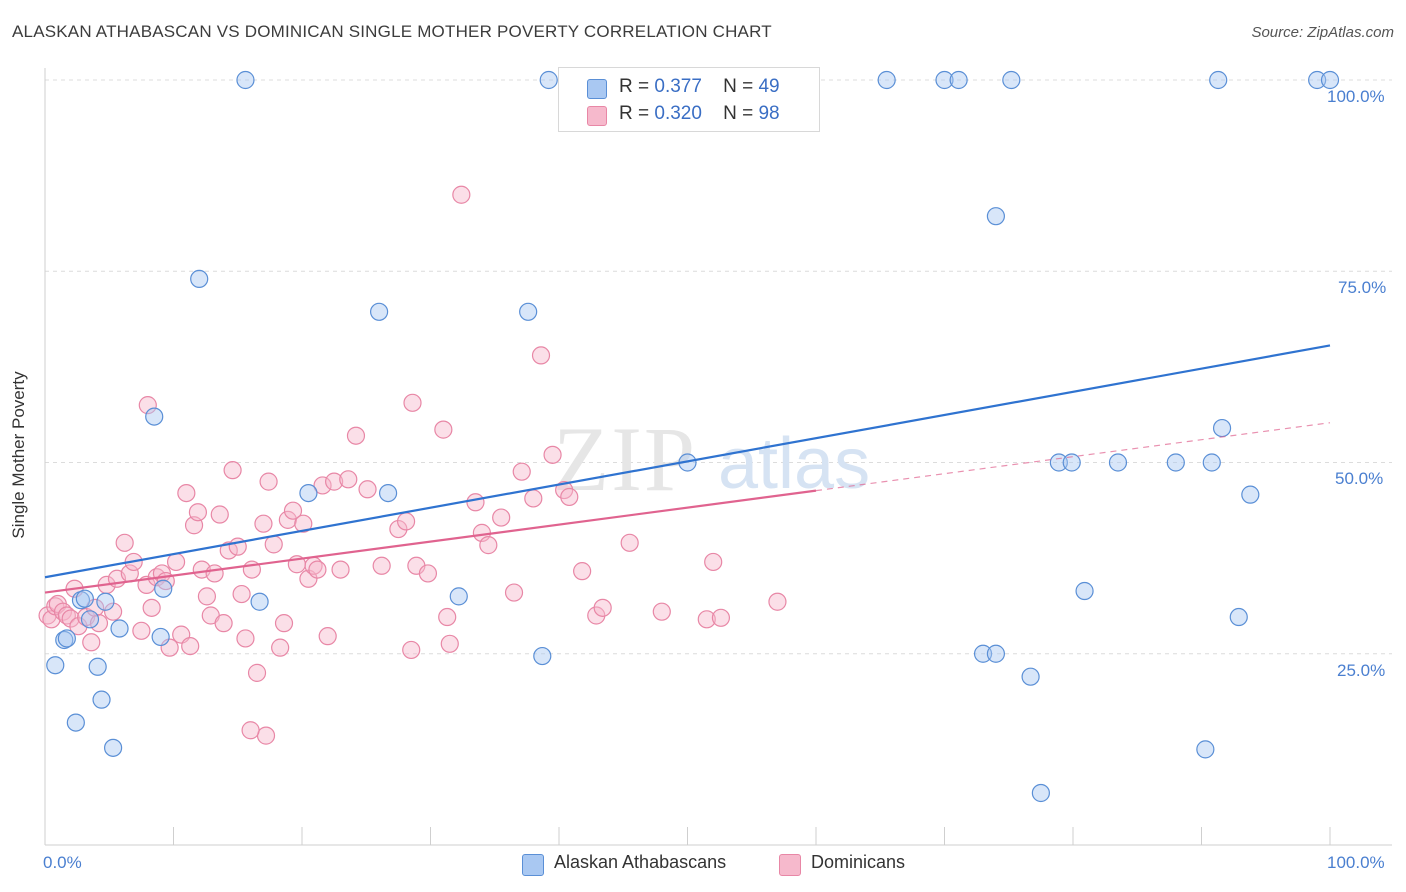 This screenshot has height=892, width=1406. What do you see at coordinates (1359, 478) in the screenshot?
I see `y-tick-50: 50.0%` at bounding box center [1359, 478].